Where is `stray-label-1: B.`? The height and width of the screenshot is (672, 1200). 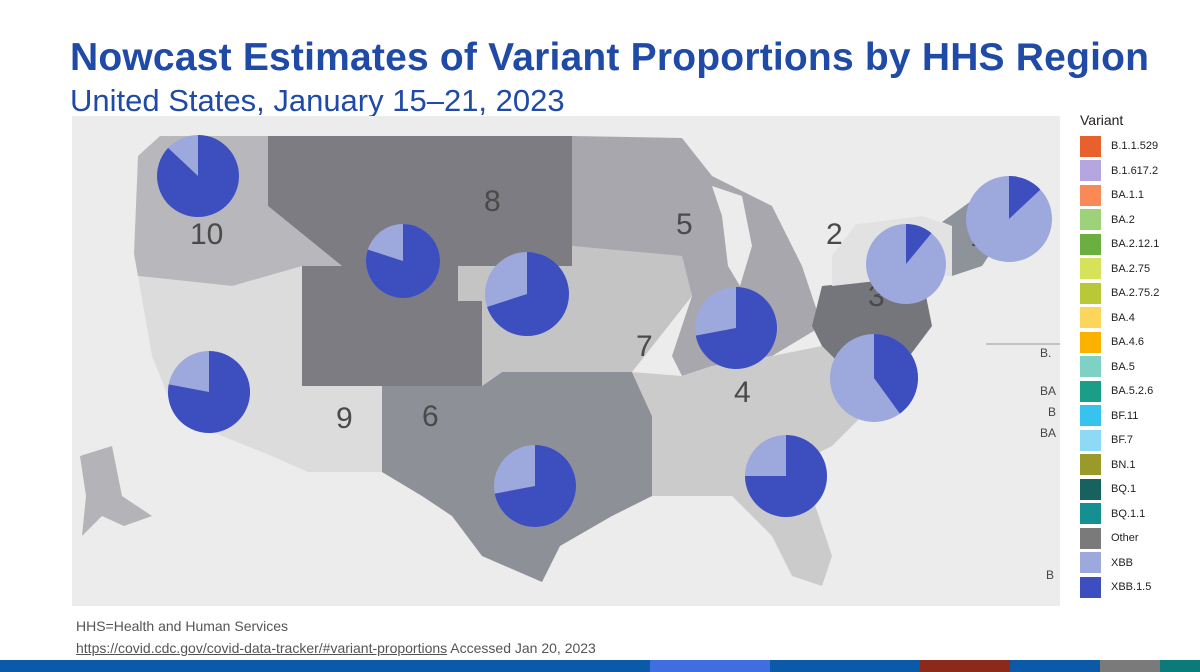 stray-label-1: B. is located at coordinates (1046, 353).